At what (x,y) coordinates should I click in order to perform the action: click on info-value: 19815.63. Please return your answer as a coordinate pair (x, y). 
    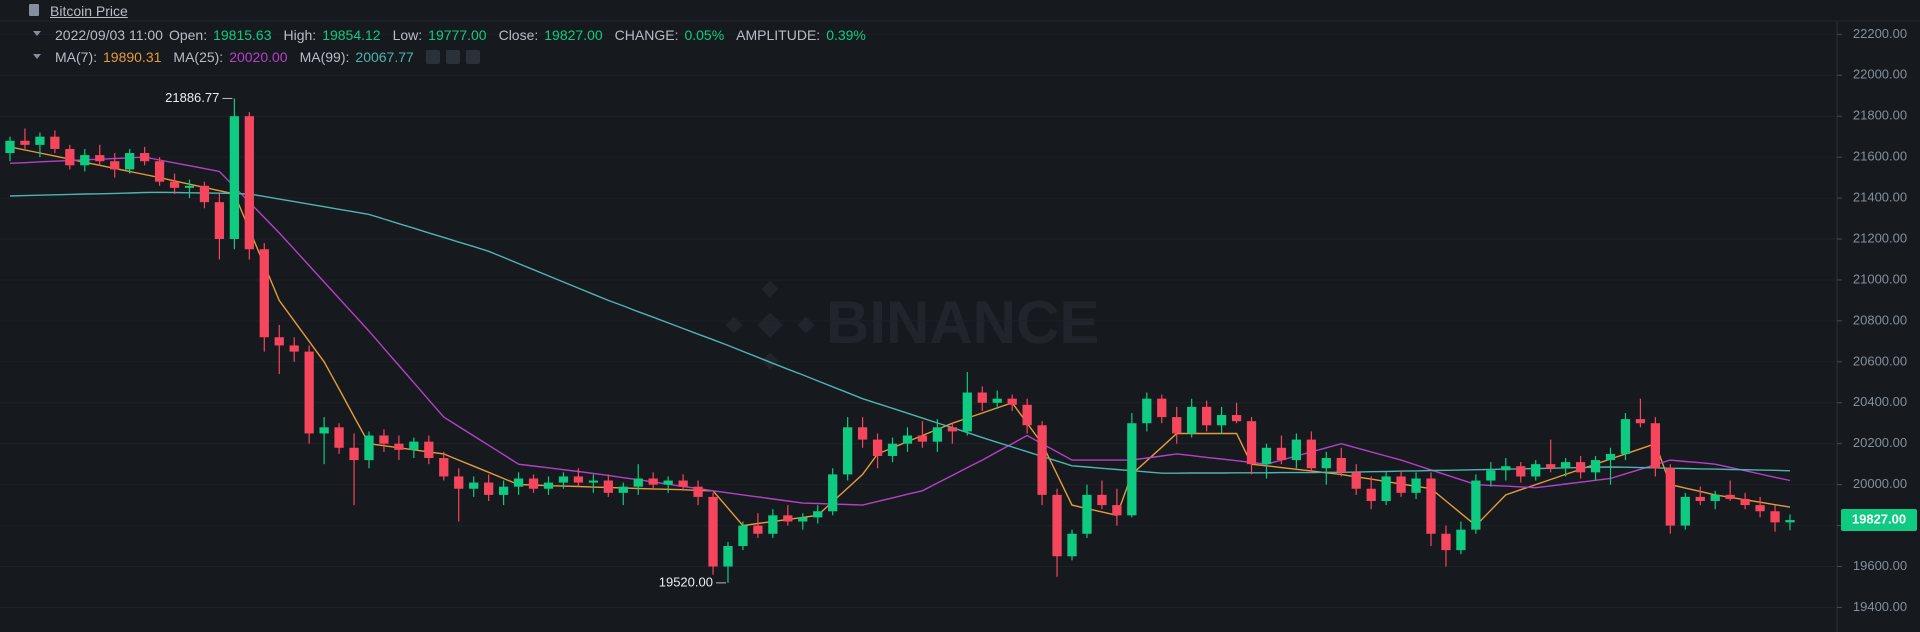
    Looking at the image, I should click on (242, 35).